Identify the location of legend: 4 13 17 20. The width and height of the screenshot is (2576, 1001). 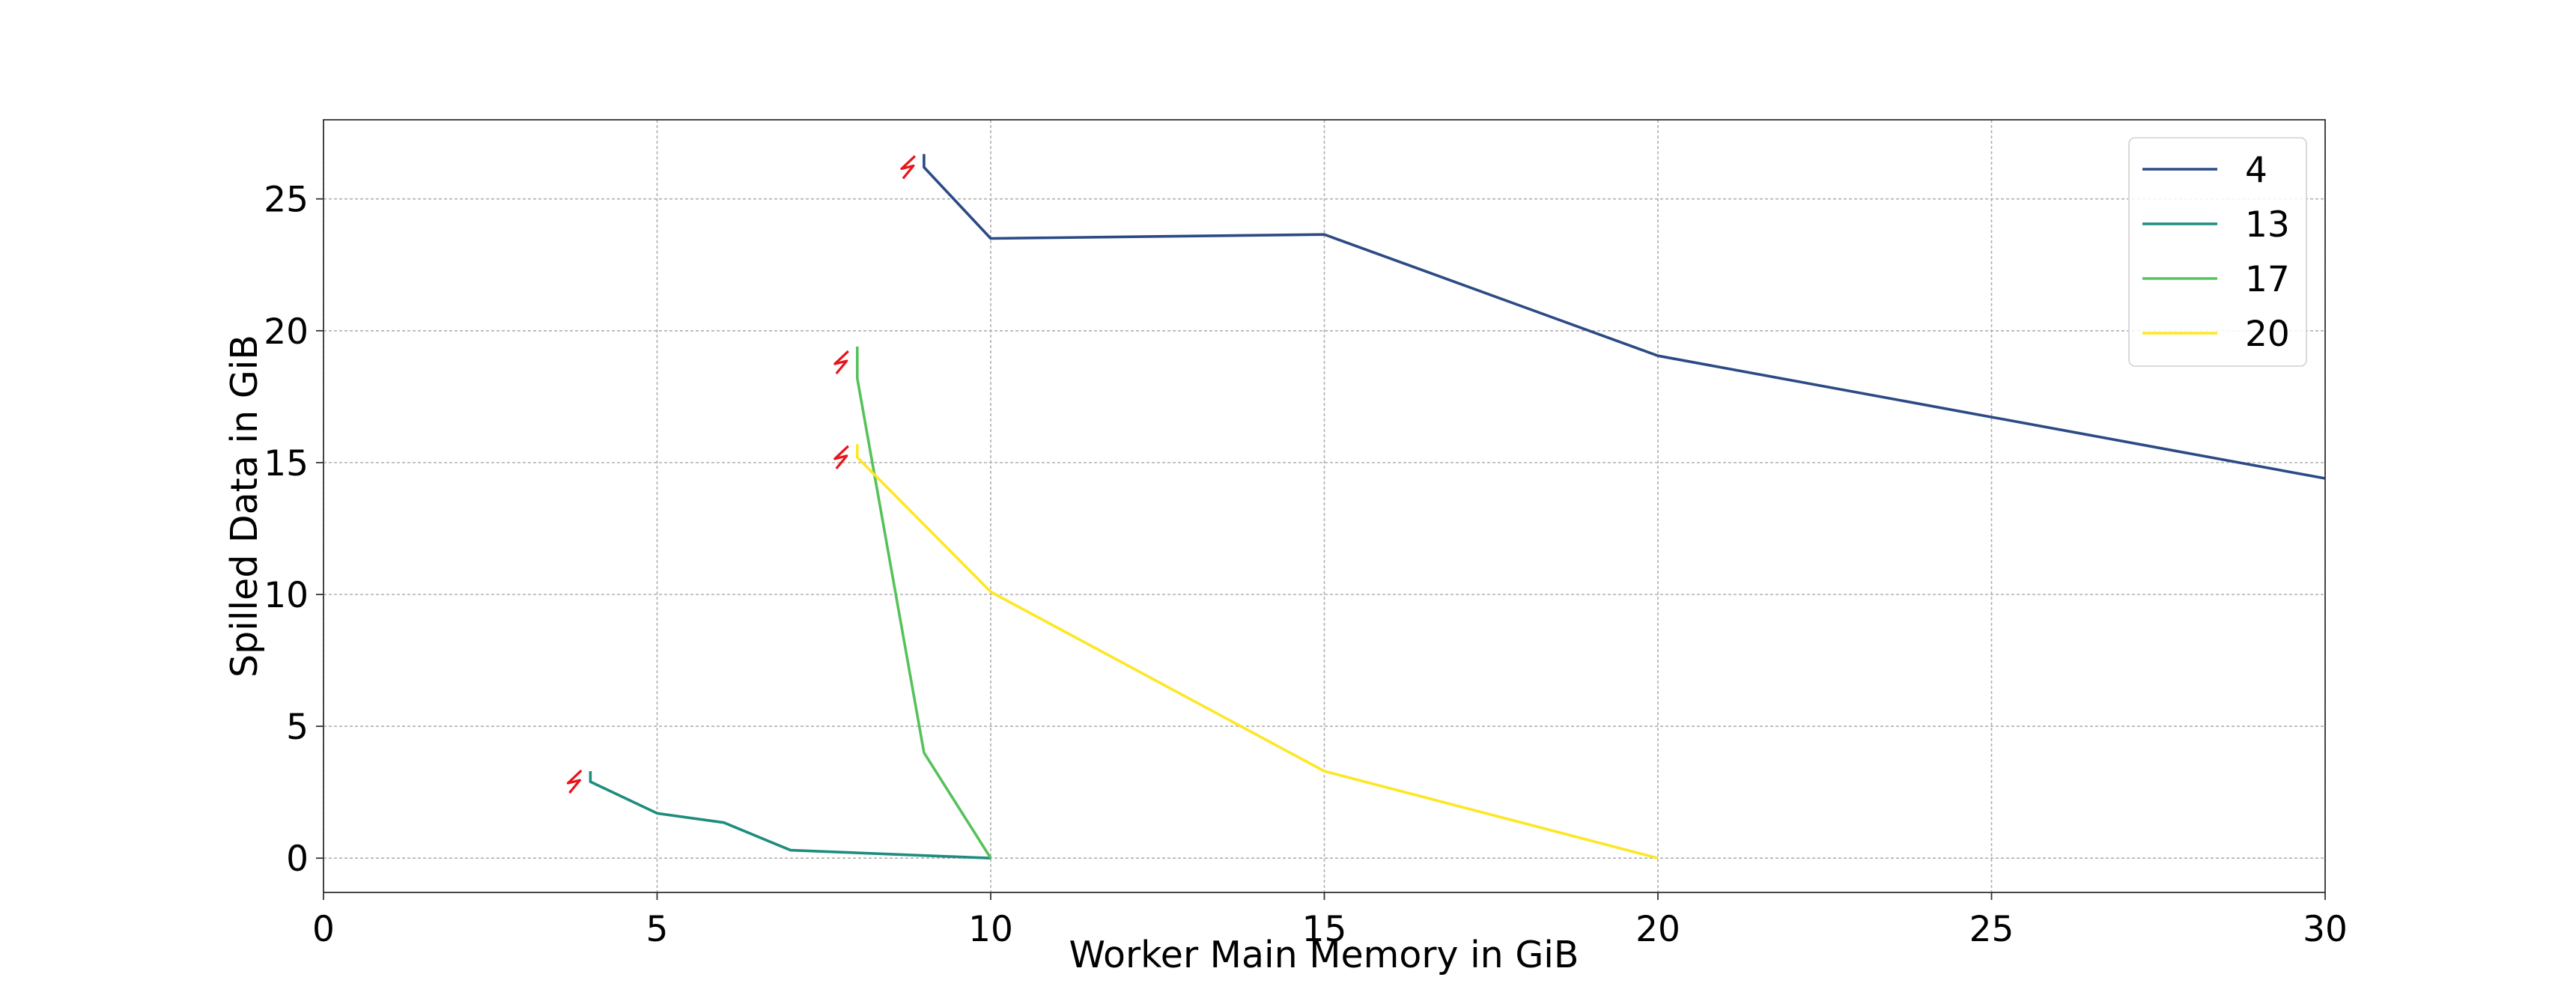
(2217, 252).